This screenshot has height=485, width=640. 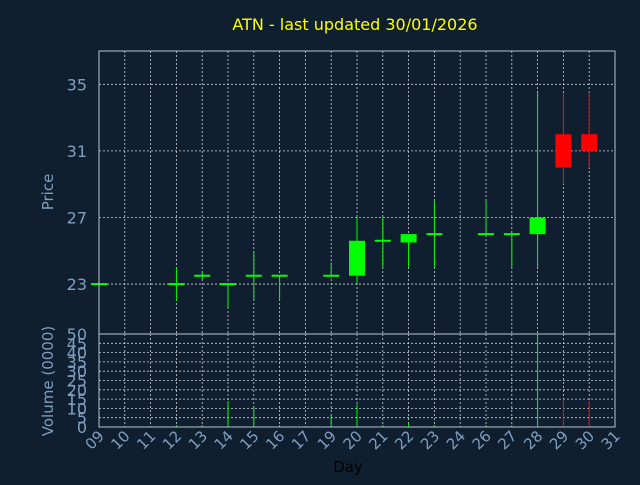 What do you see at coordinates (77, 284) in the screenshot?
I see `price-y-tick-label: 23` at bounding box center [77, 284].